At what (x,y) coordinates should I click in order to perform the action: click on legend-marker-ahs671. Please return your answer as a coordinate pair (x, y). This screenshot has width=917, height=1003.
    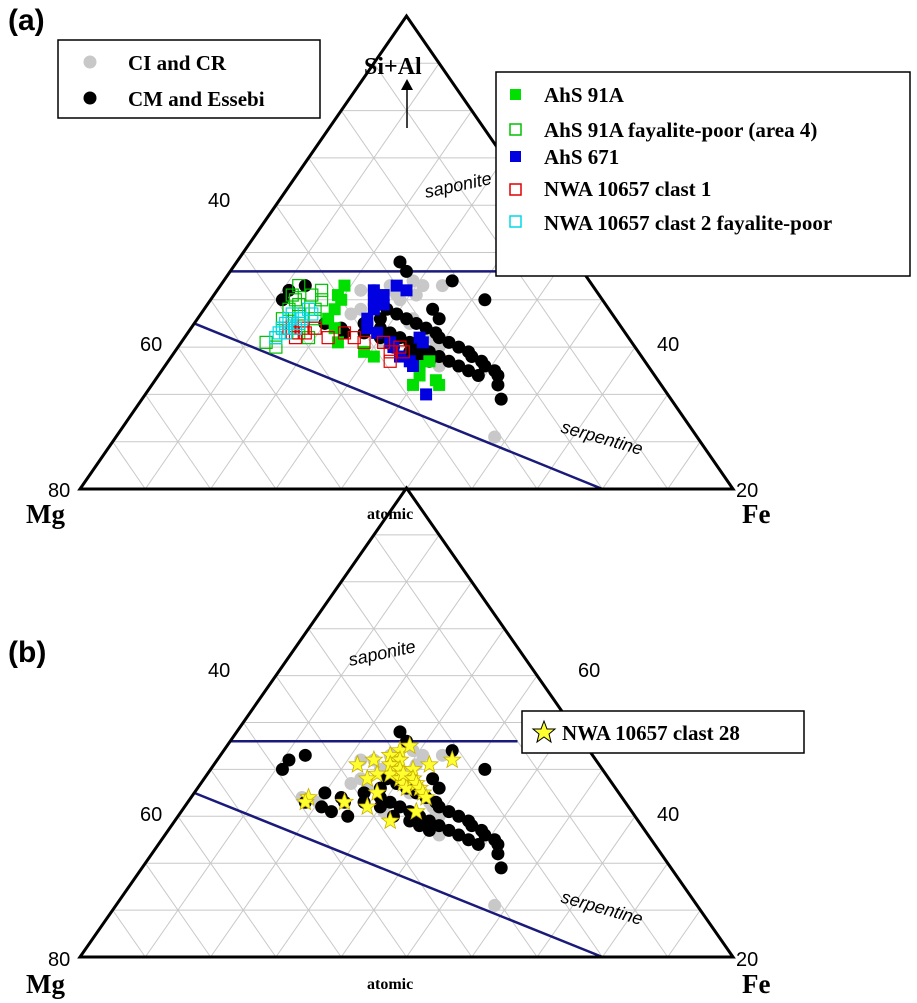
    Looking at the image, I should click on (515, 156).